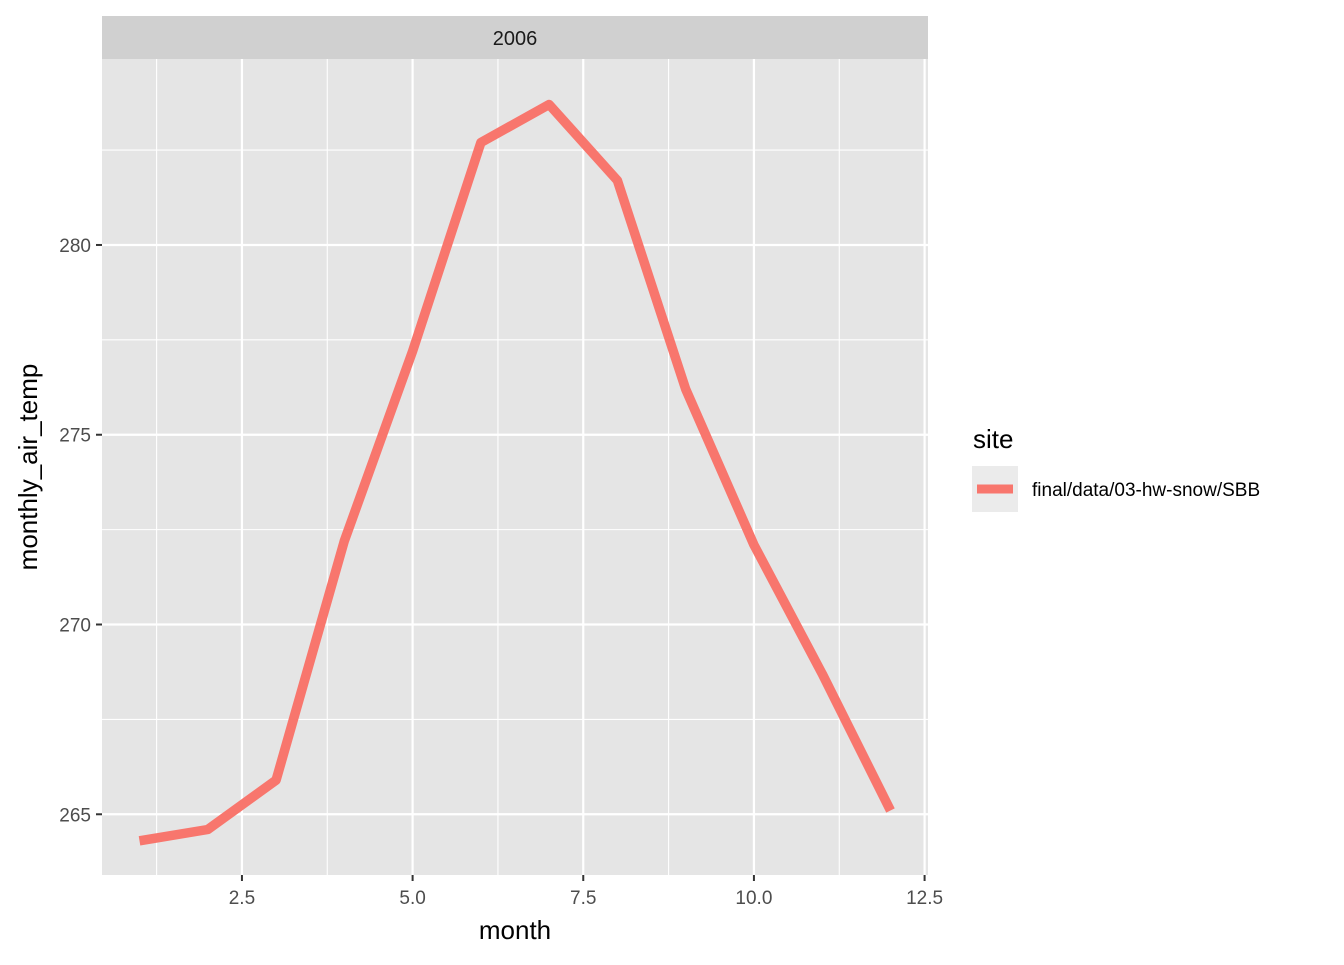 This screenshot has height=965, width=1344. Describe the element at coordinates (1146, 490) in the screenshot. I see `legend-entry-label: final/data/03-hw-snow/SBB` at that location.